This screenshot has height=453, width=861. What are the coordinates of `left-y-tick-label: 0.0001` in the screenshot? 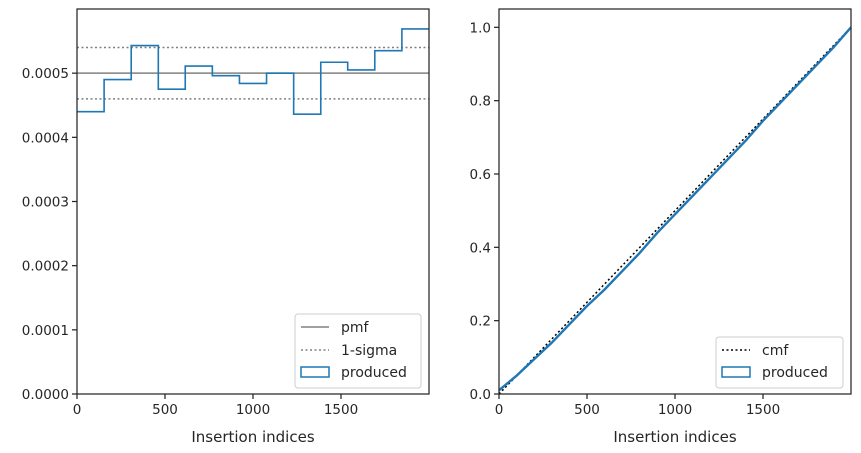 It's located at (45, 331).